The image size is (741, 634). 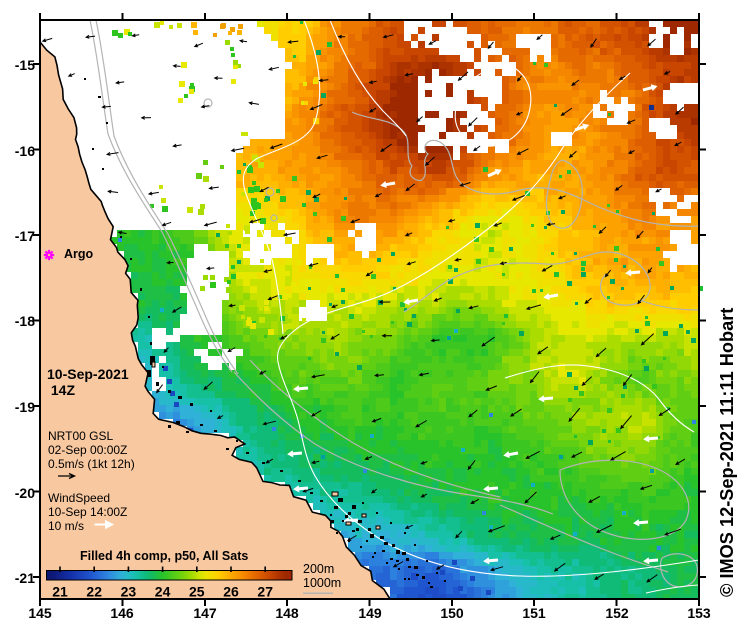 What do you see at coordinates (94, 592) in the screenshot?
I see `svg-text: 22` at bounding box center [94, 592].